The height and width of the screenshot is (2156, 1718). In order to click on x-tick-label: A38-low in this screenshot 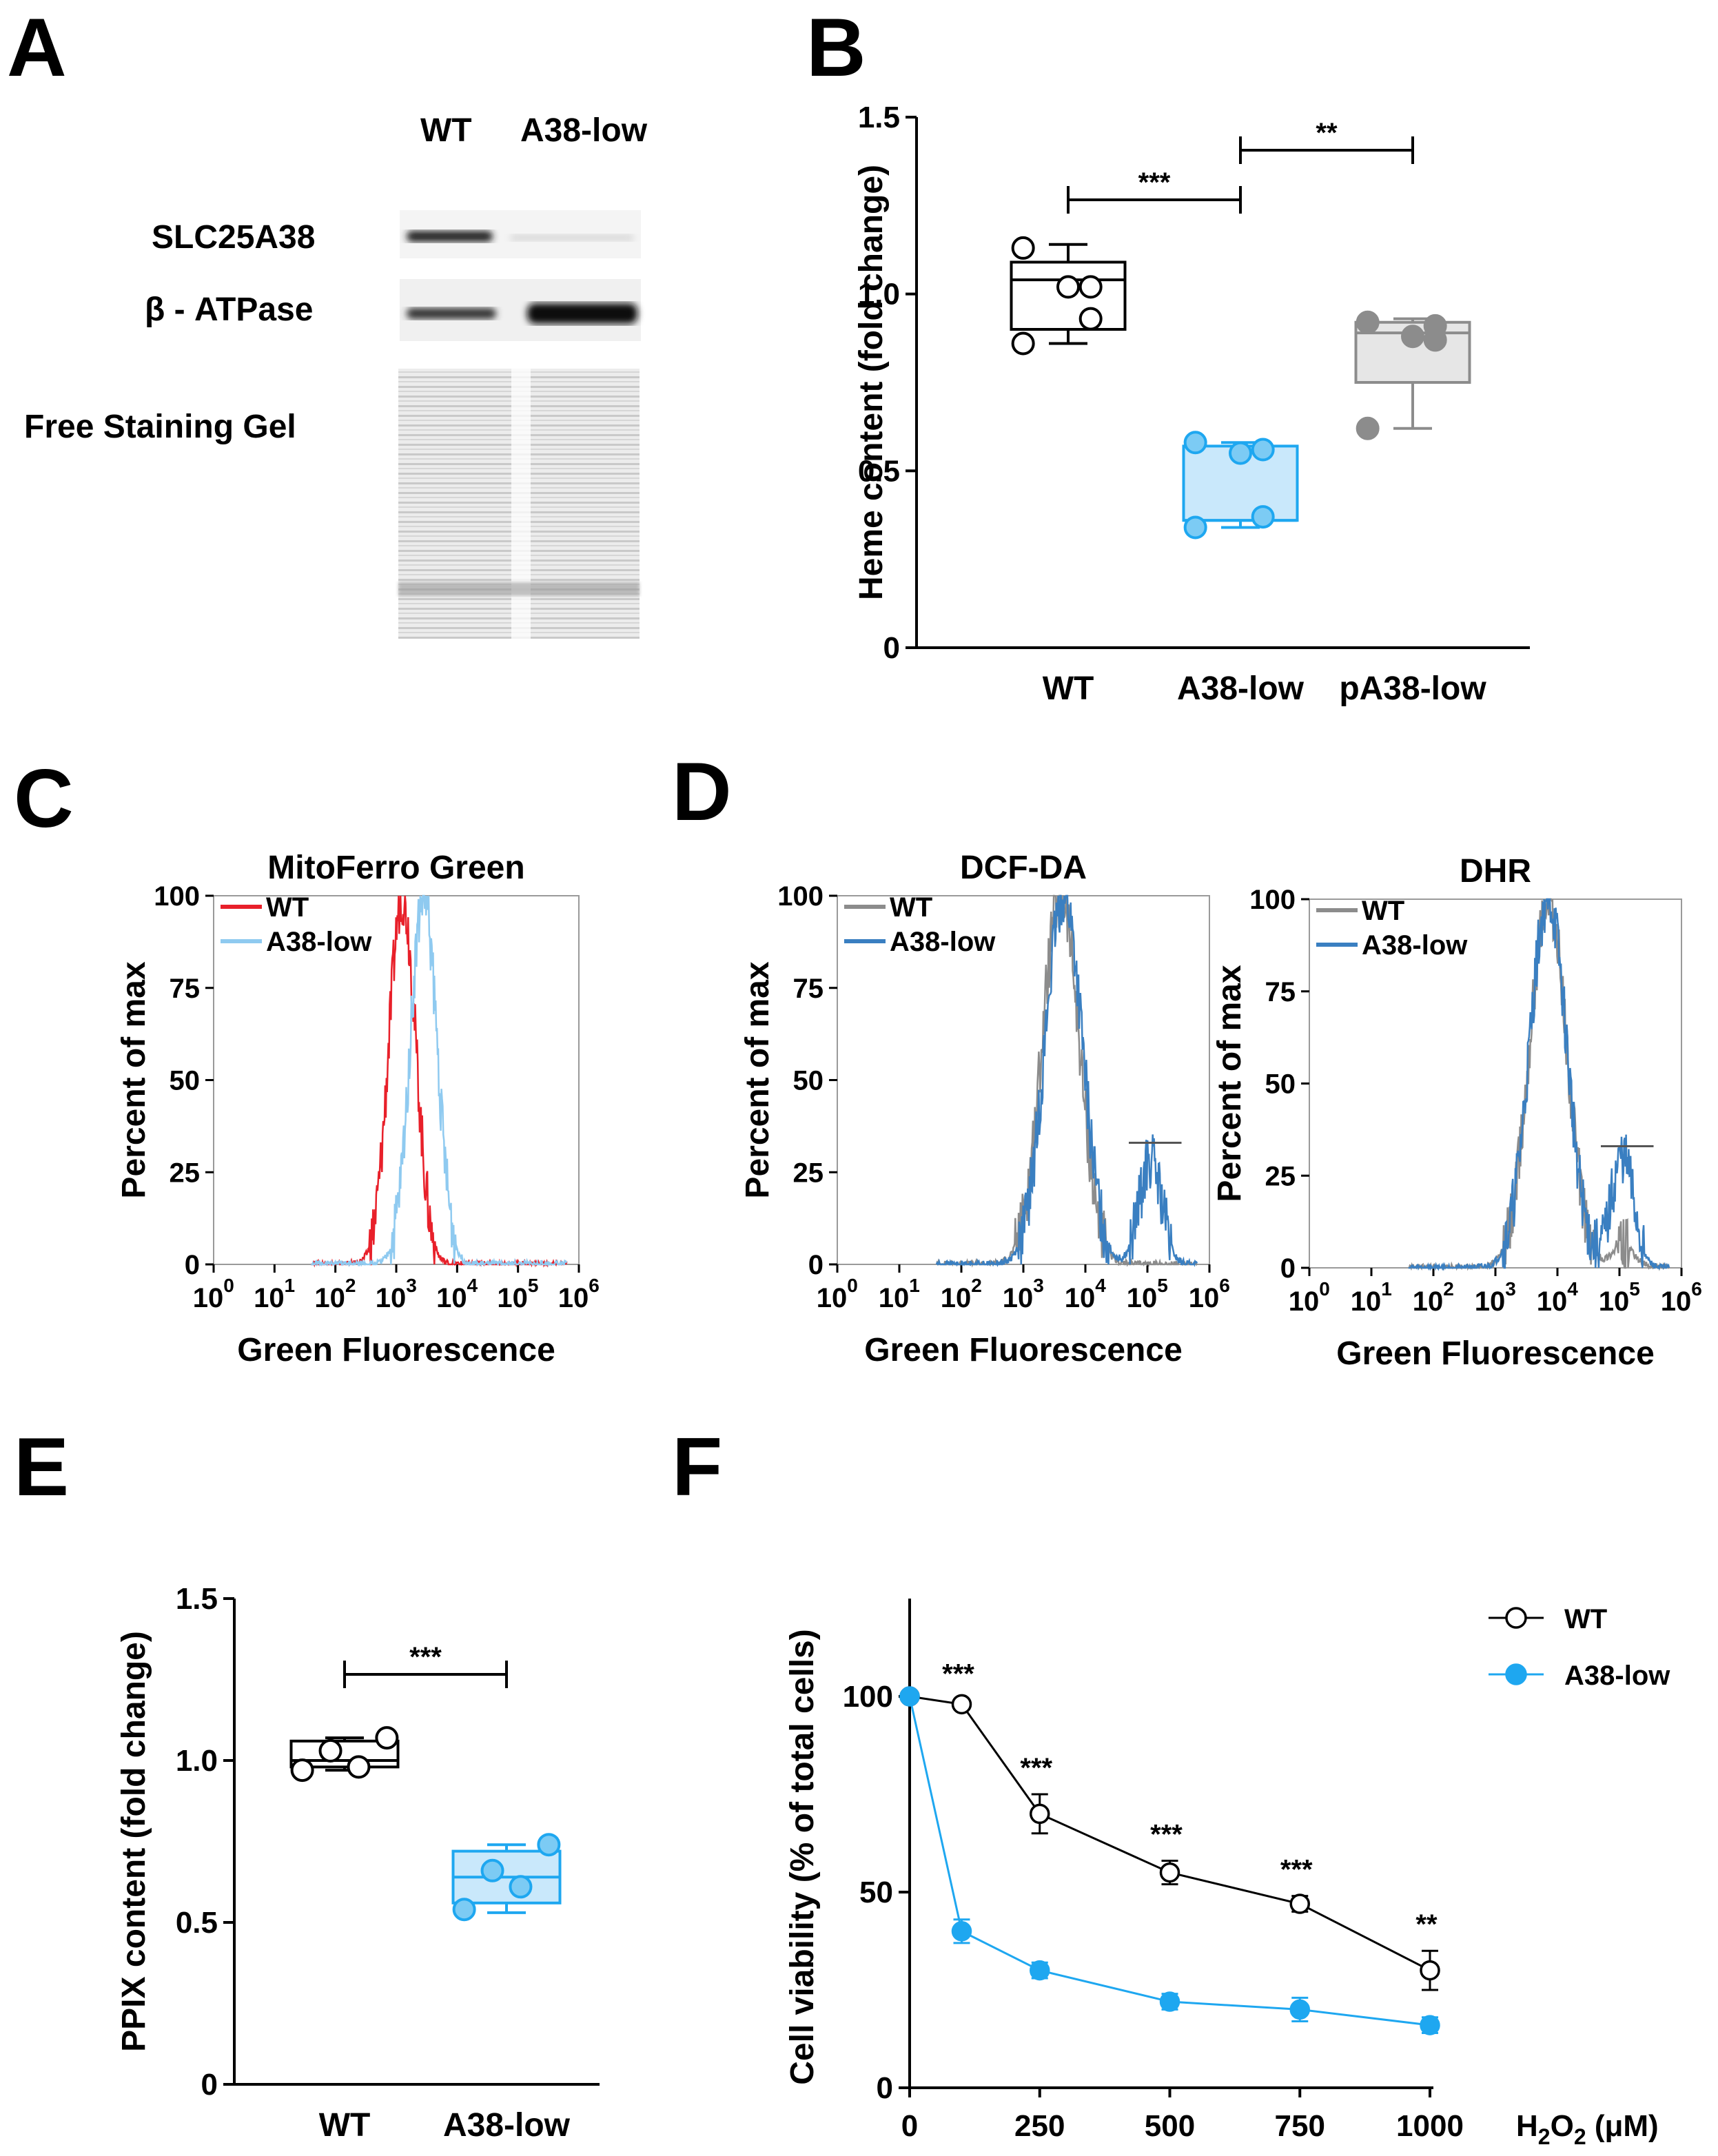, I will do `click(507, 2125)`.